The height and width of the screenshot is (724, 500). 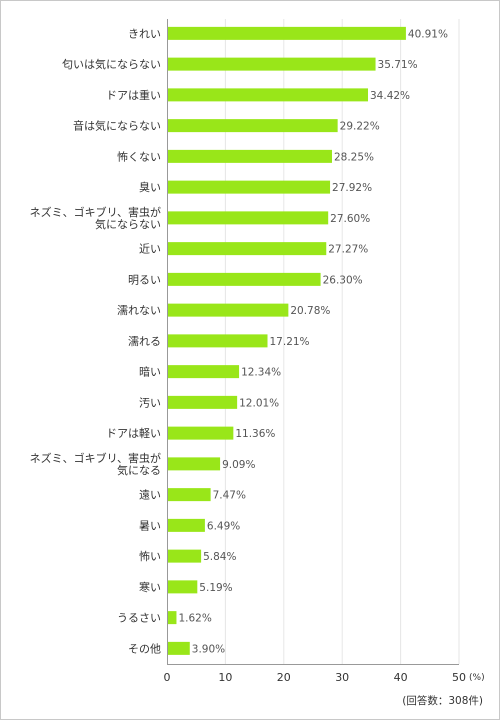 What do you see at coordinates (128, 224) in the screenshot?
I see `category-label-line: 気にならない` at bounding box center [128, 224].